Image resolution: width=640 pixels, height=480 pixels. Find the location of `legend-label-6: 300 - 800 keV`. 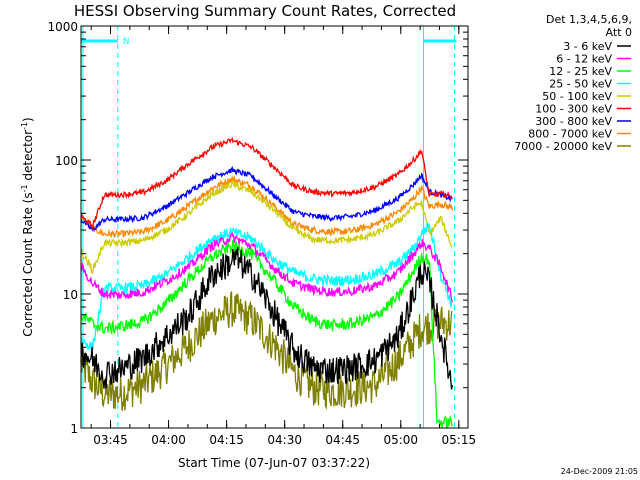

legend-label-6: 300 - 800 keV is located at coordinates (573, 121).